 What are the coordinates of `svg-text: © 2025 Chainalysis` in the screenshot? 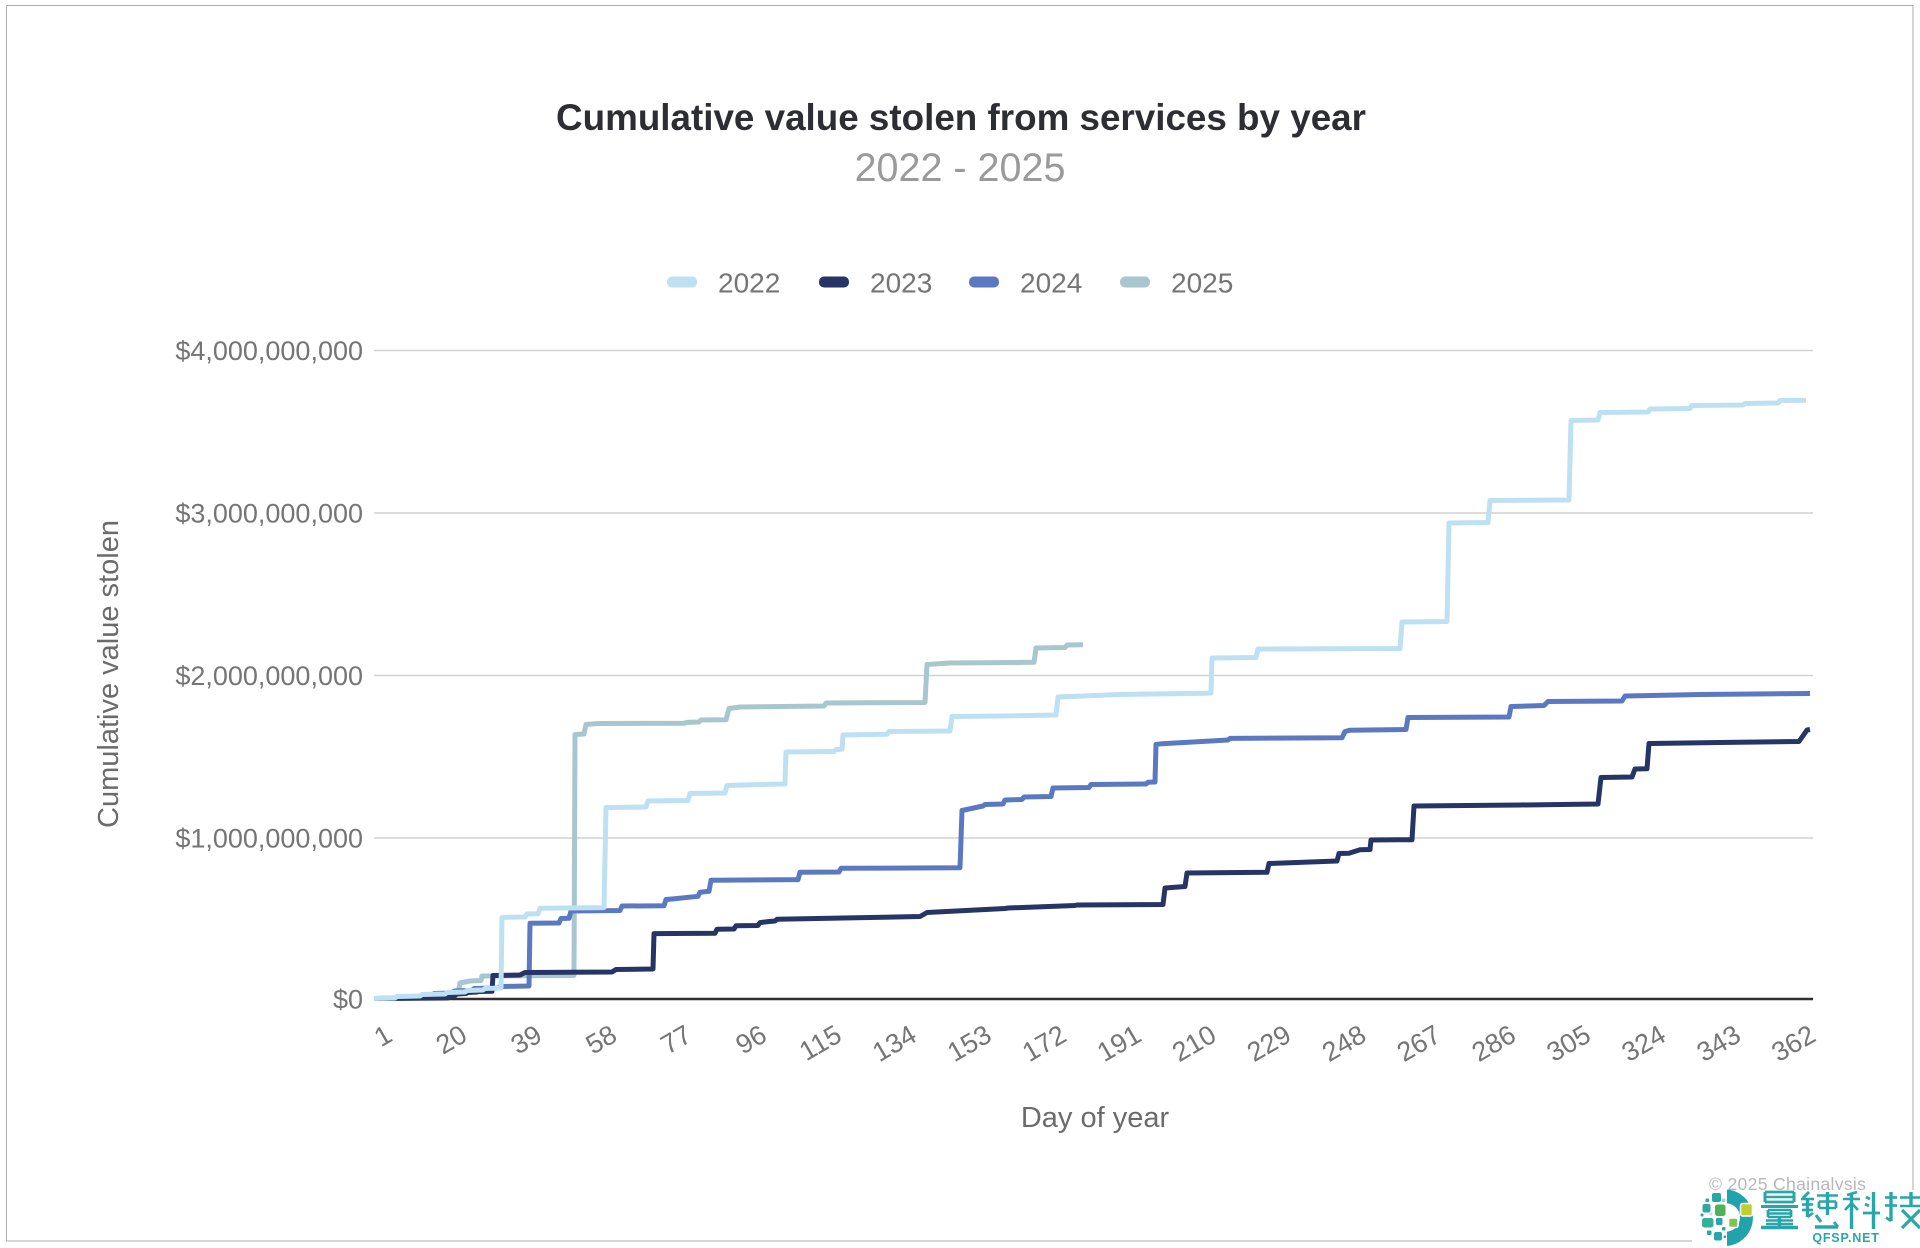 It's located at (1787, 1184).